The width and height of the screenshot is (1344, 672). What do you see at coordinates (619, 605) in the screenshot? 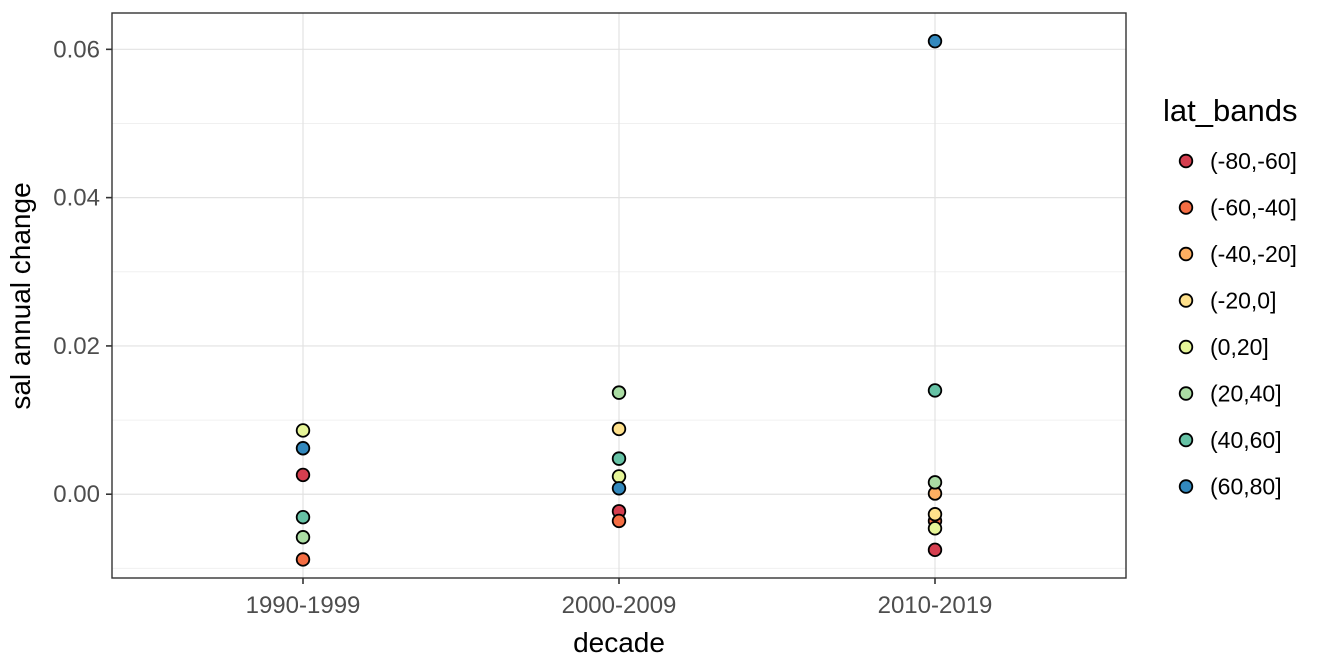
I see `x-tick-label: 2000-2009` at bounding box center [619, 605].